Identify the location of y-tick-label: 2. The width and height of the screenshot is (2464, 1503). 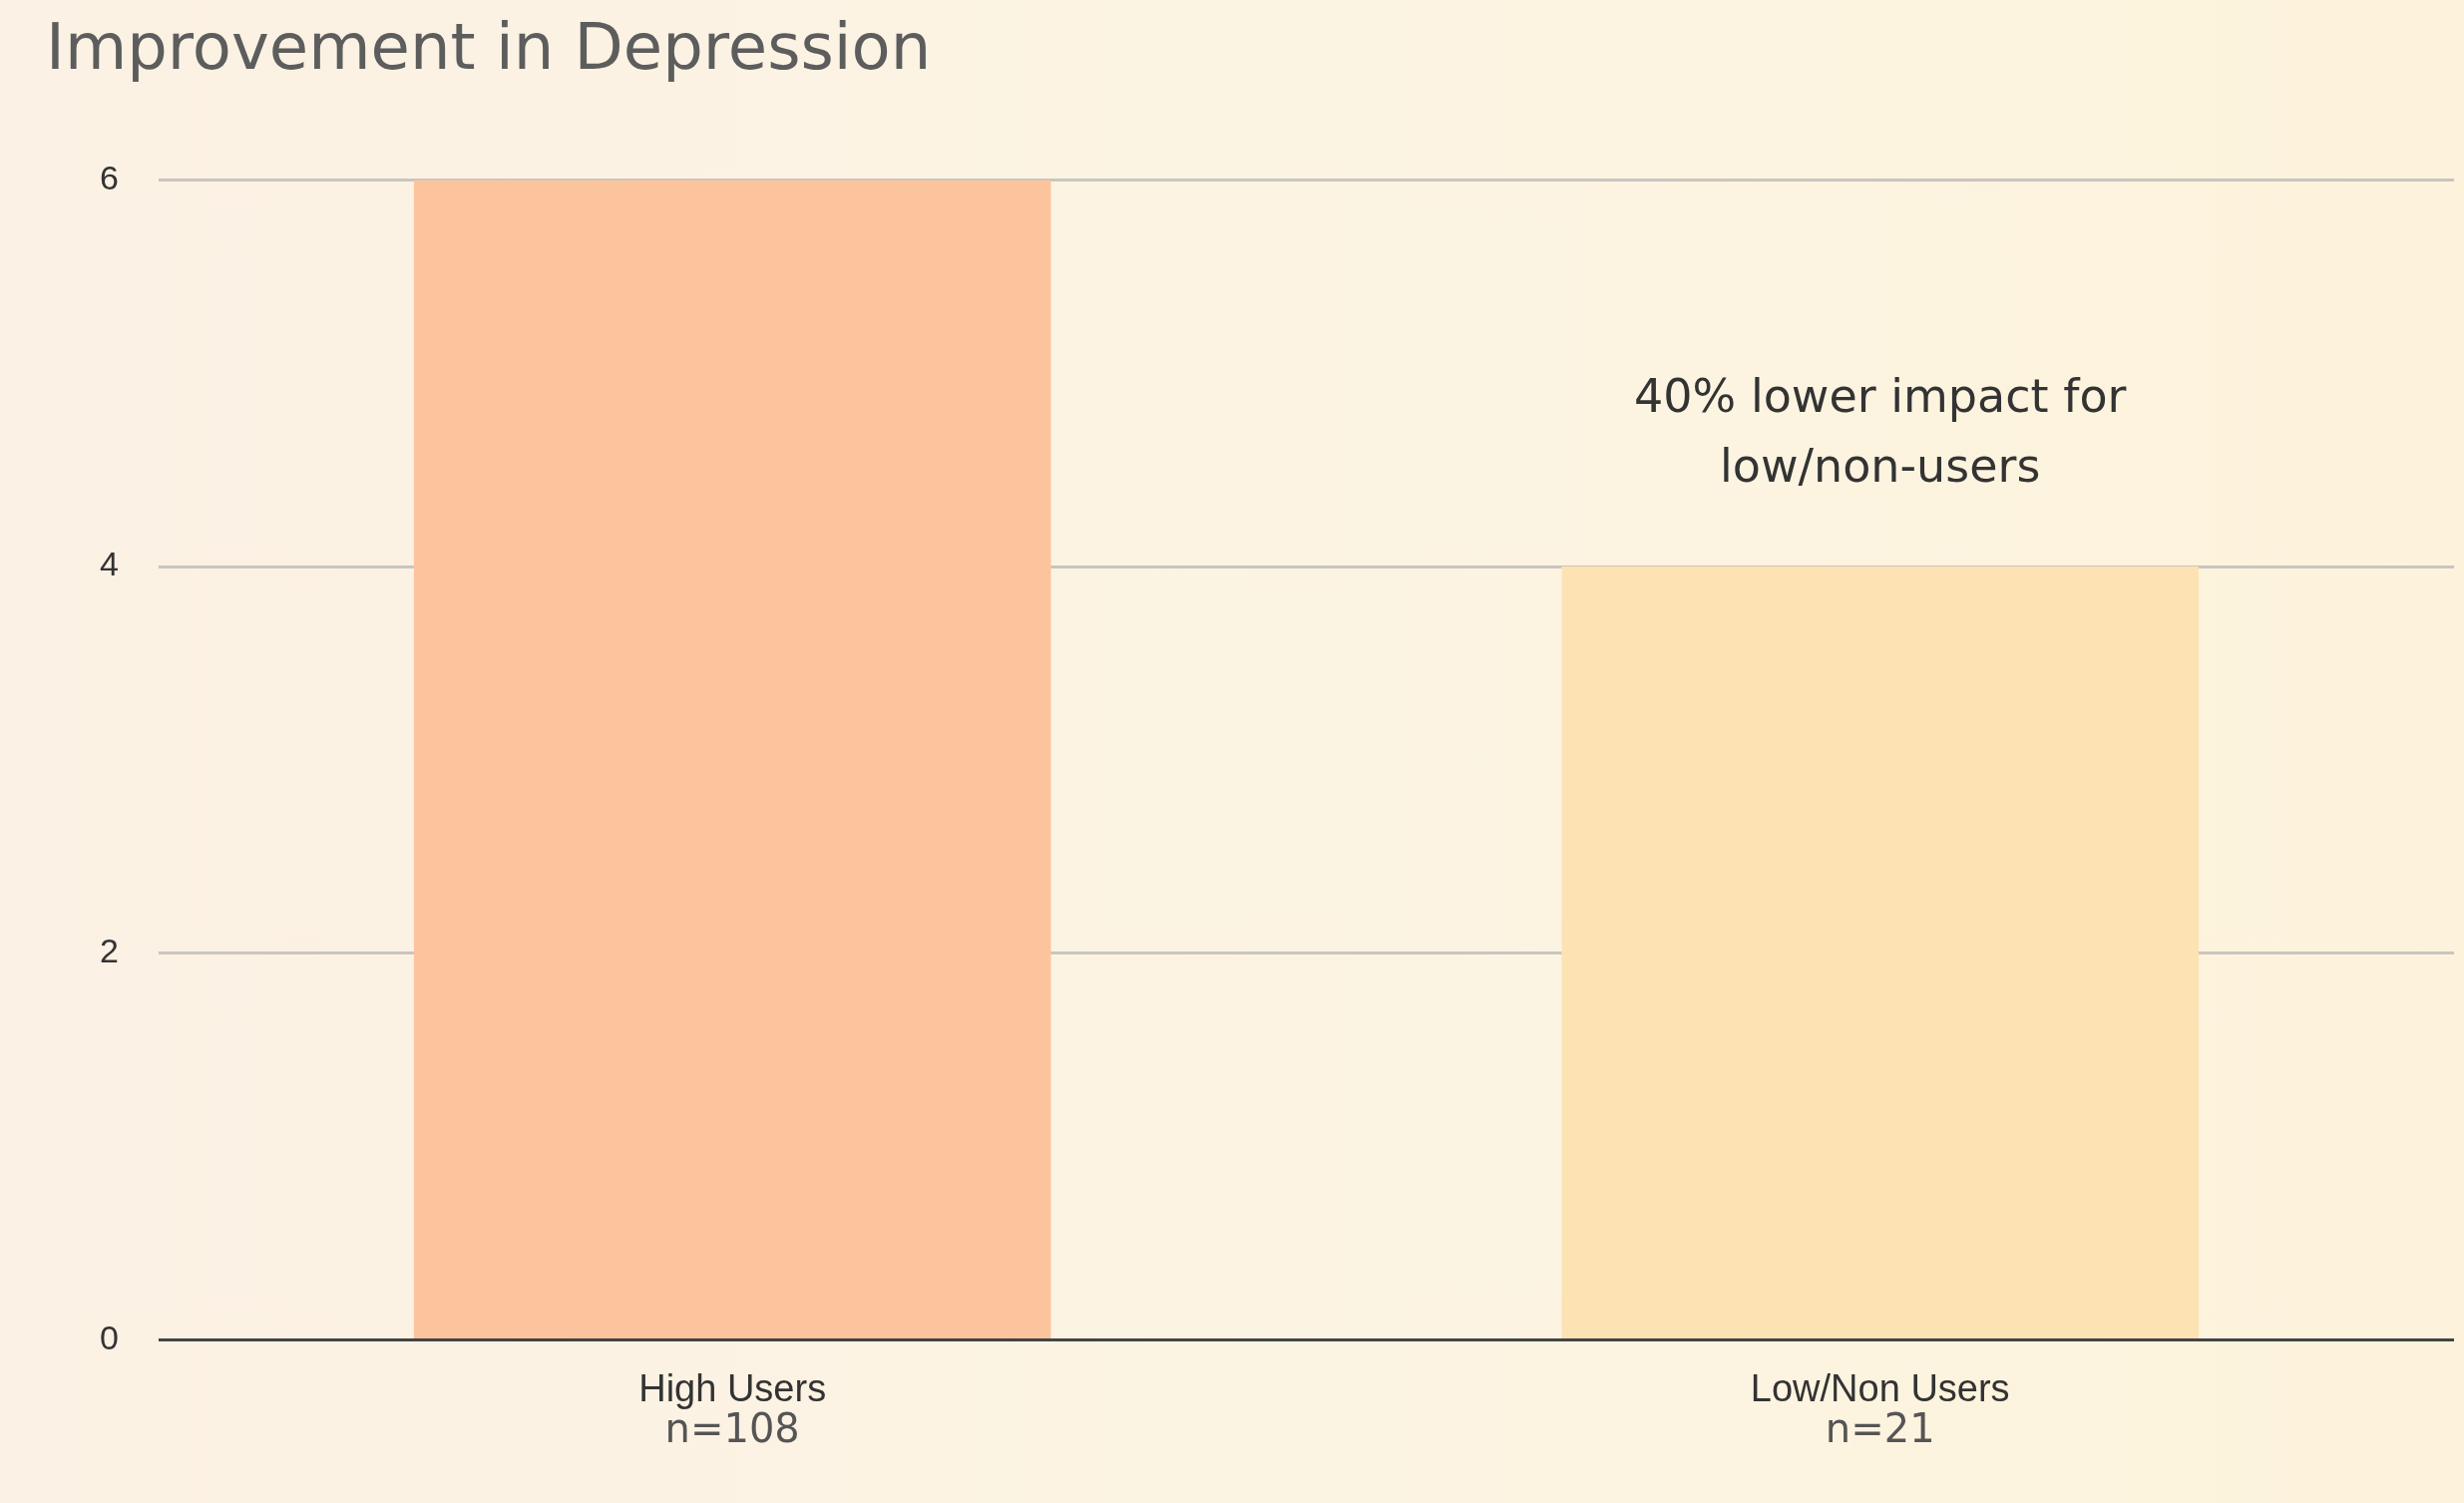
(109, 951).